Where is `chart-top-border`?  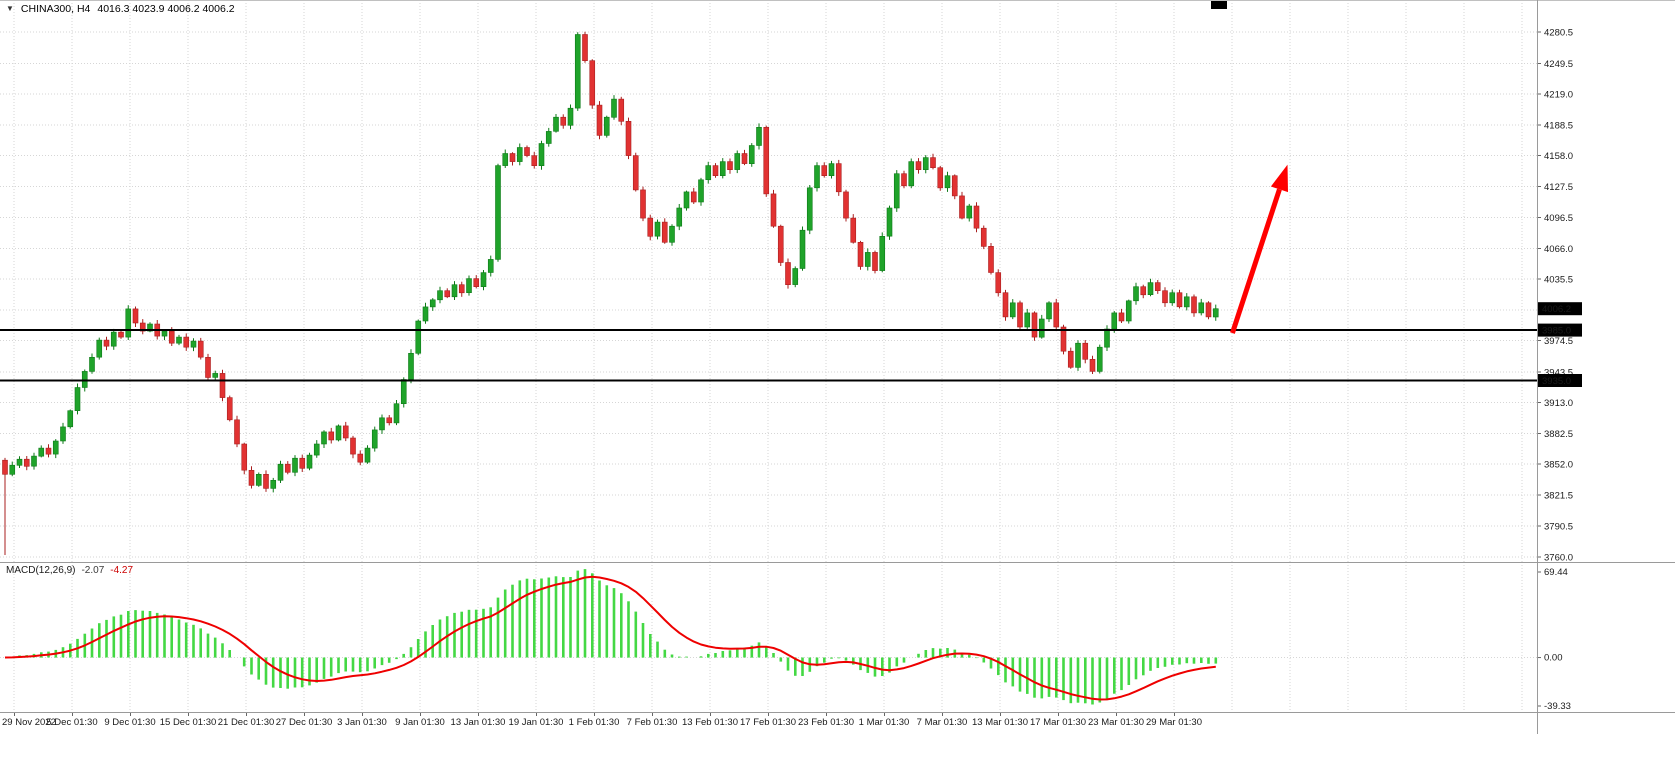 chart-top-border is located at coordinates (837, 0).